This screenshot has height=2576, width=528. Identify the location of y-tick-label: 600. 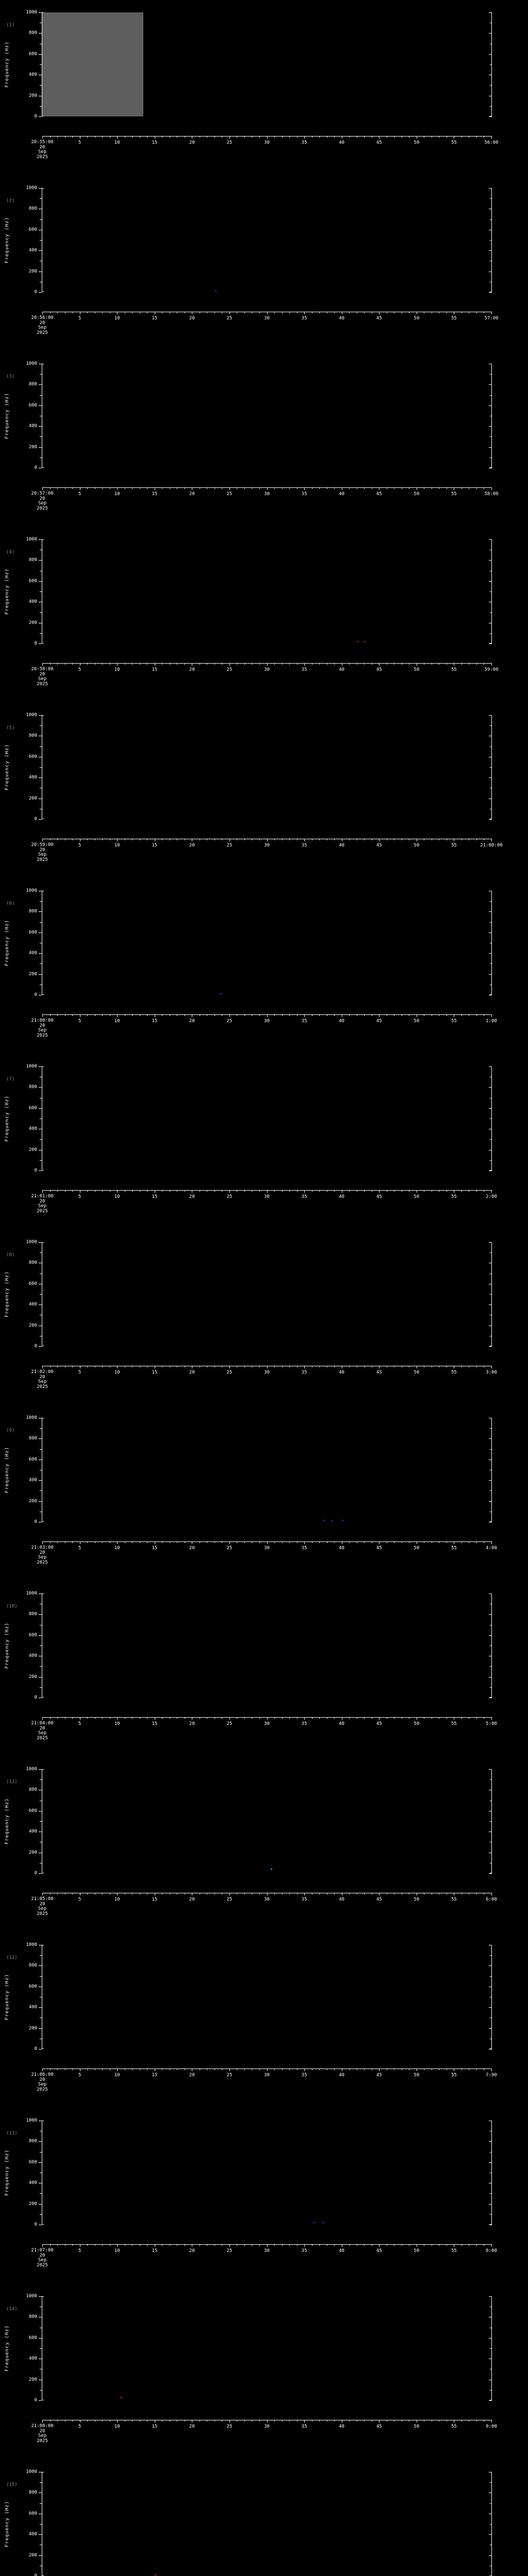
(32, 932).